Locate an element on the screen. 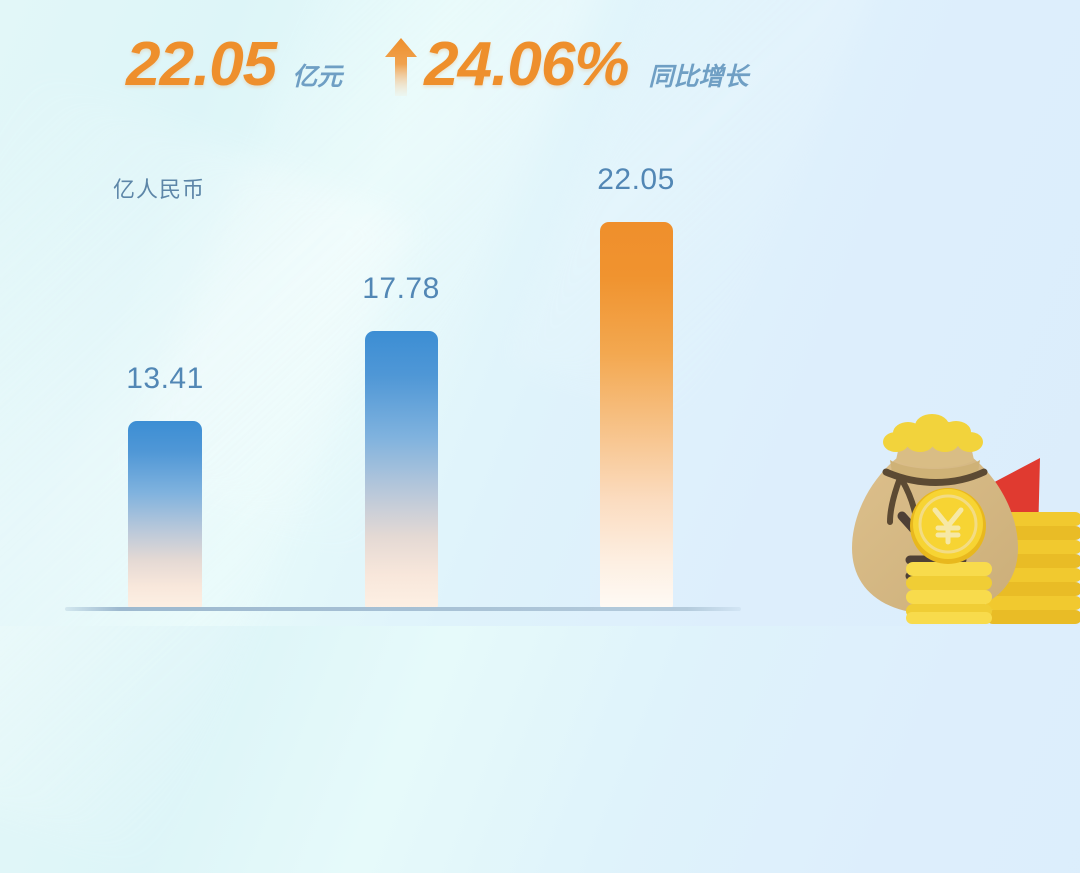 Image resolution: width=1080 pixels, height=873 pixels. money-bag-illustration is located at coordinates (935, 501).